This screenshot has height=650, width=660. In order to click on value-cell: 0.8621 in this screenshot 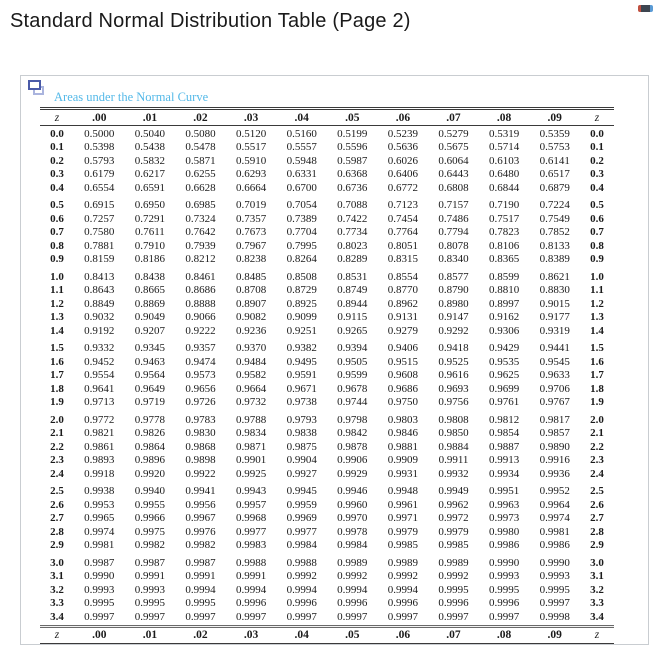, I will do `click(554, 276)`.